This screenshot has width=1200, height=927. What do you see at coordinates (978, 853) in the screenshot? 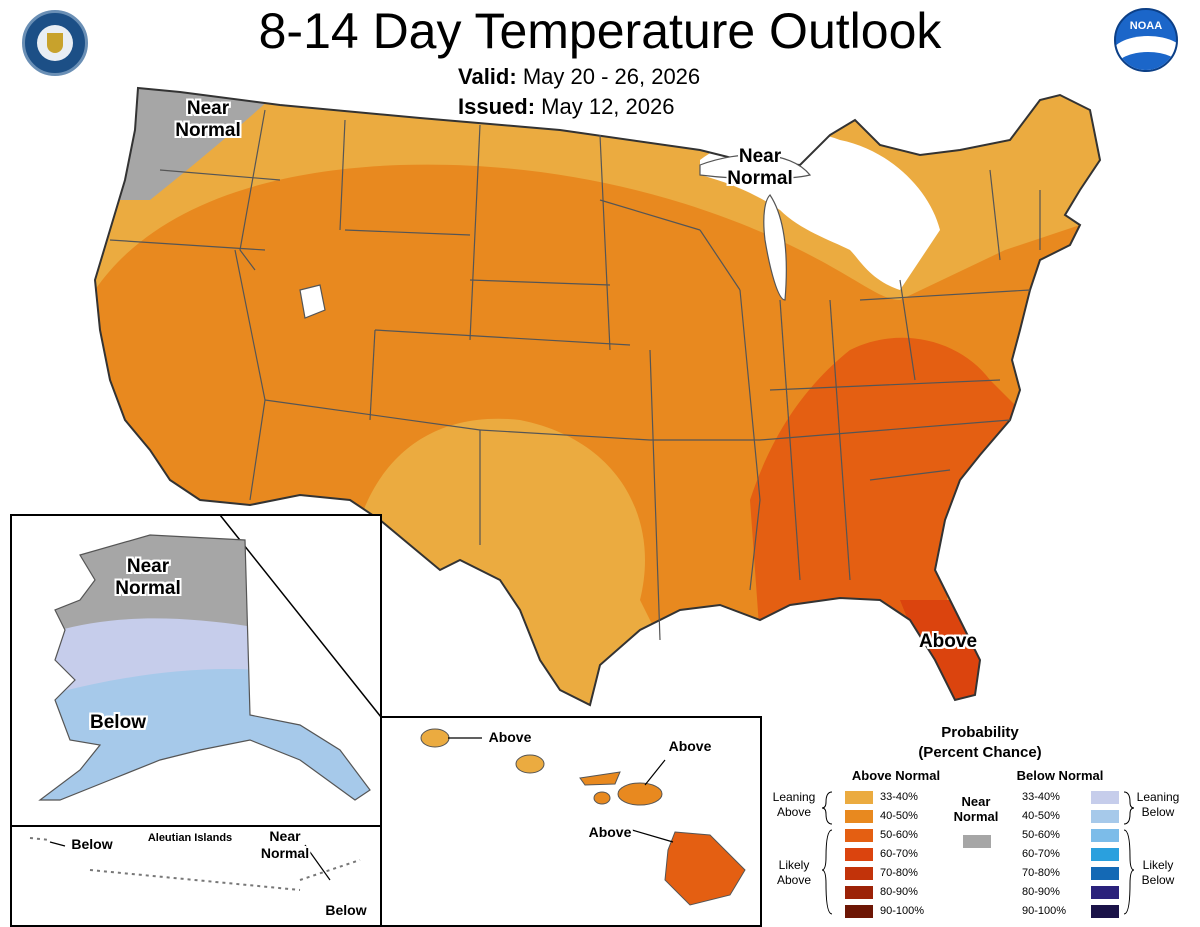
I see `legend-brackets` at bounding box center [978, 853].